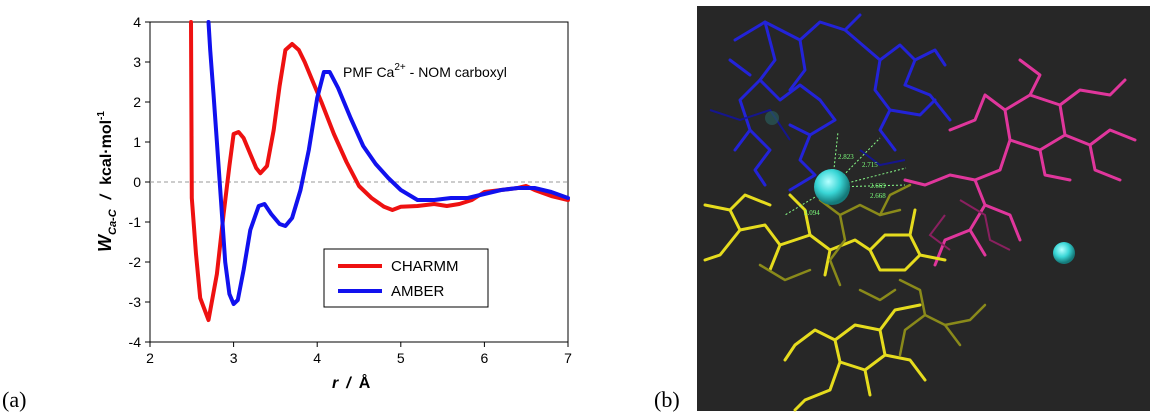 This screenshot has height=415, width=1153. I want to click on x-axis-ticks: 2 3 4 5 6 7, so click(359, 354).